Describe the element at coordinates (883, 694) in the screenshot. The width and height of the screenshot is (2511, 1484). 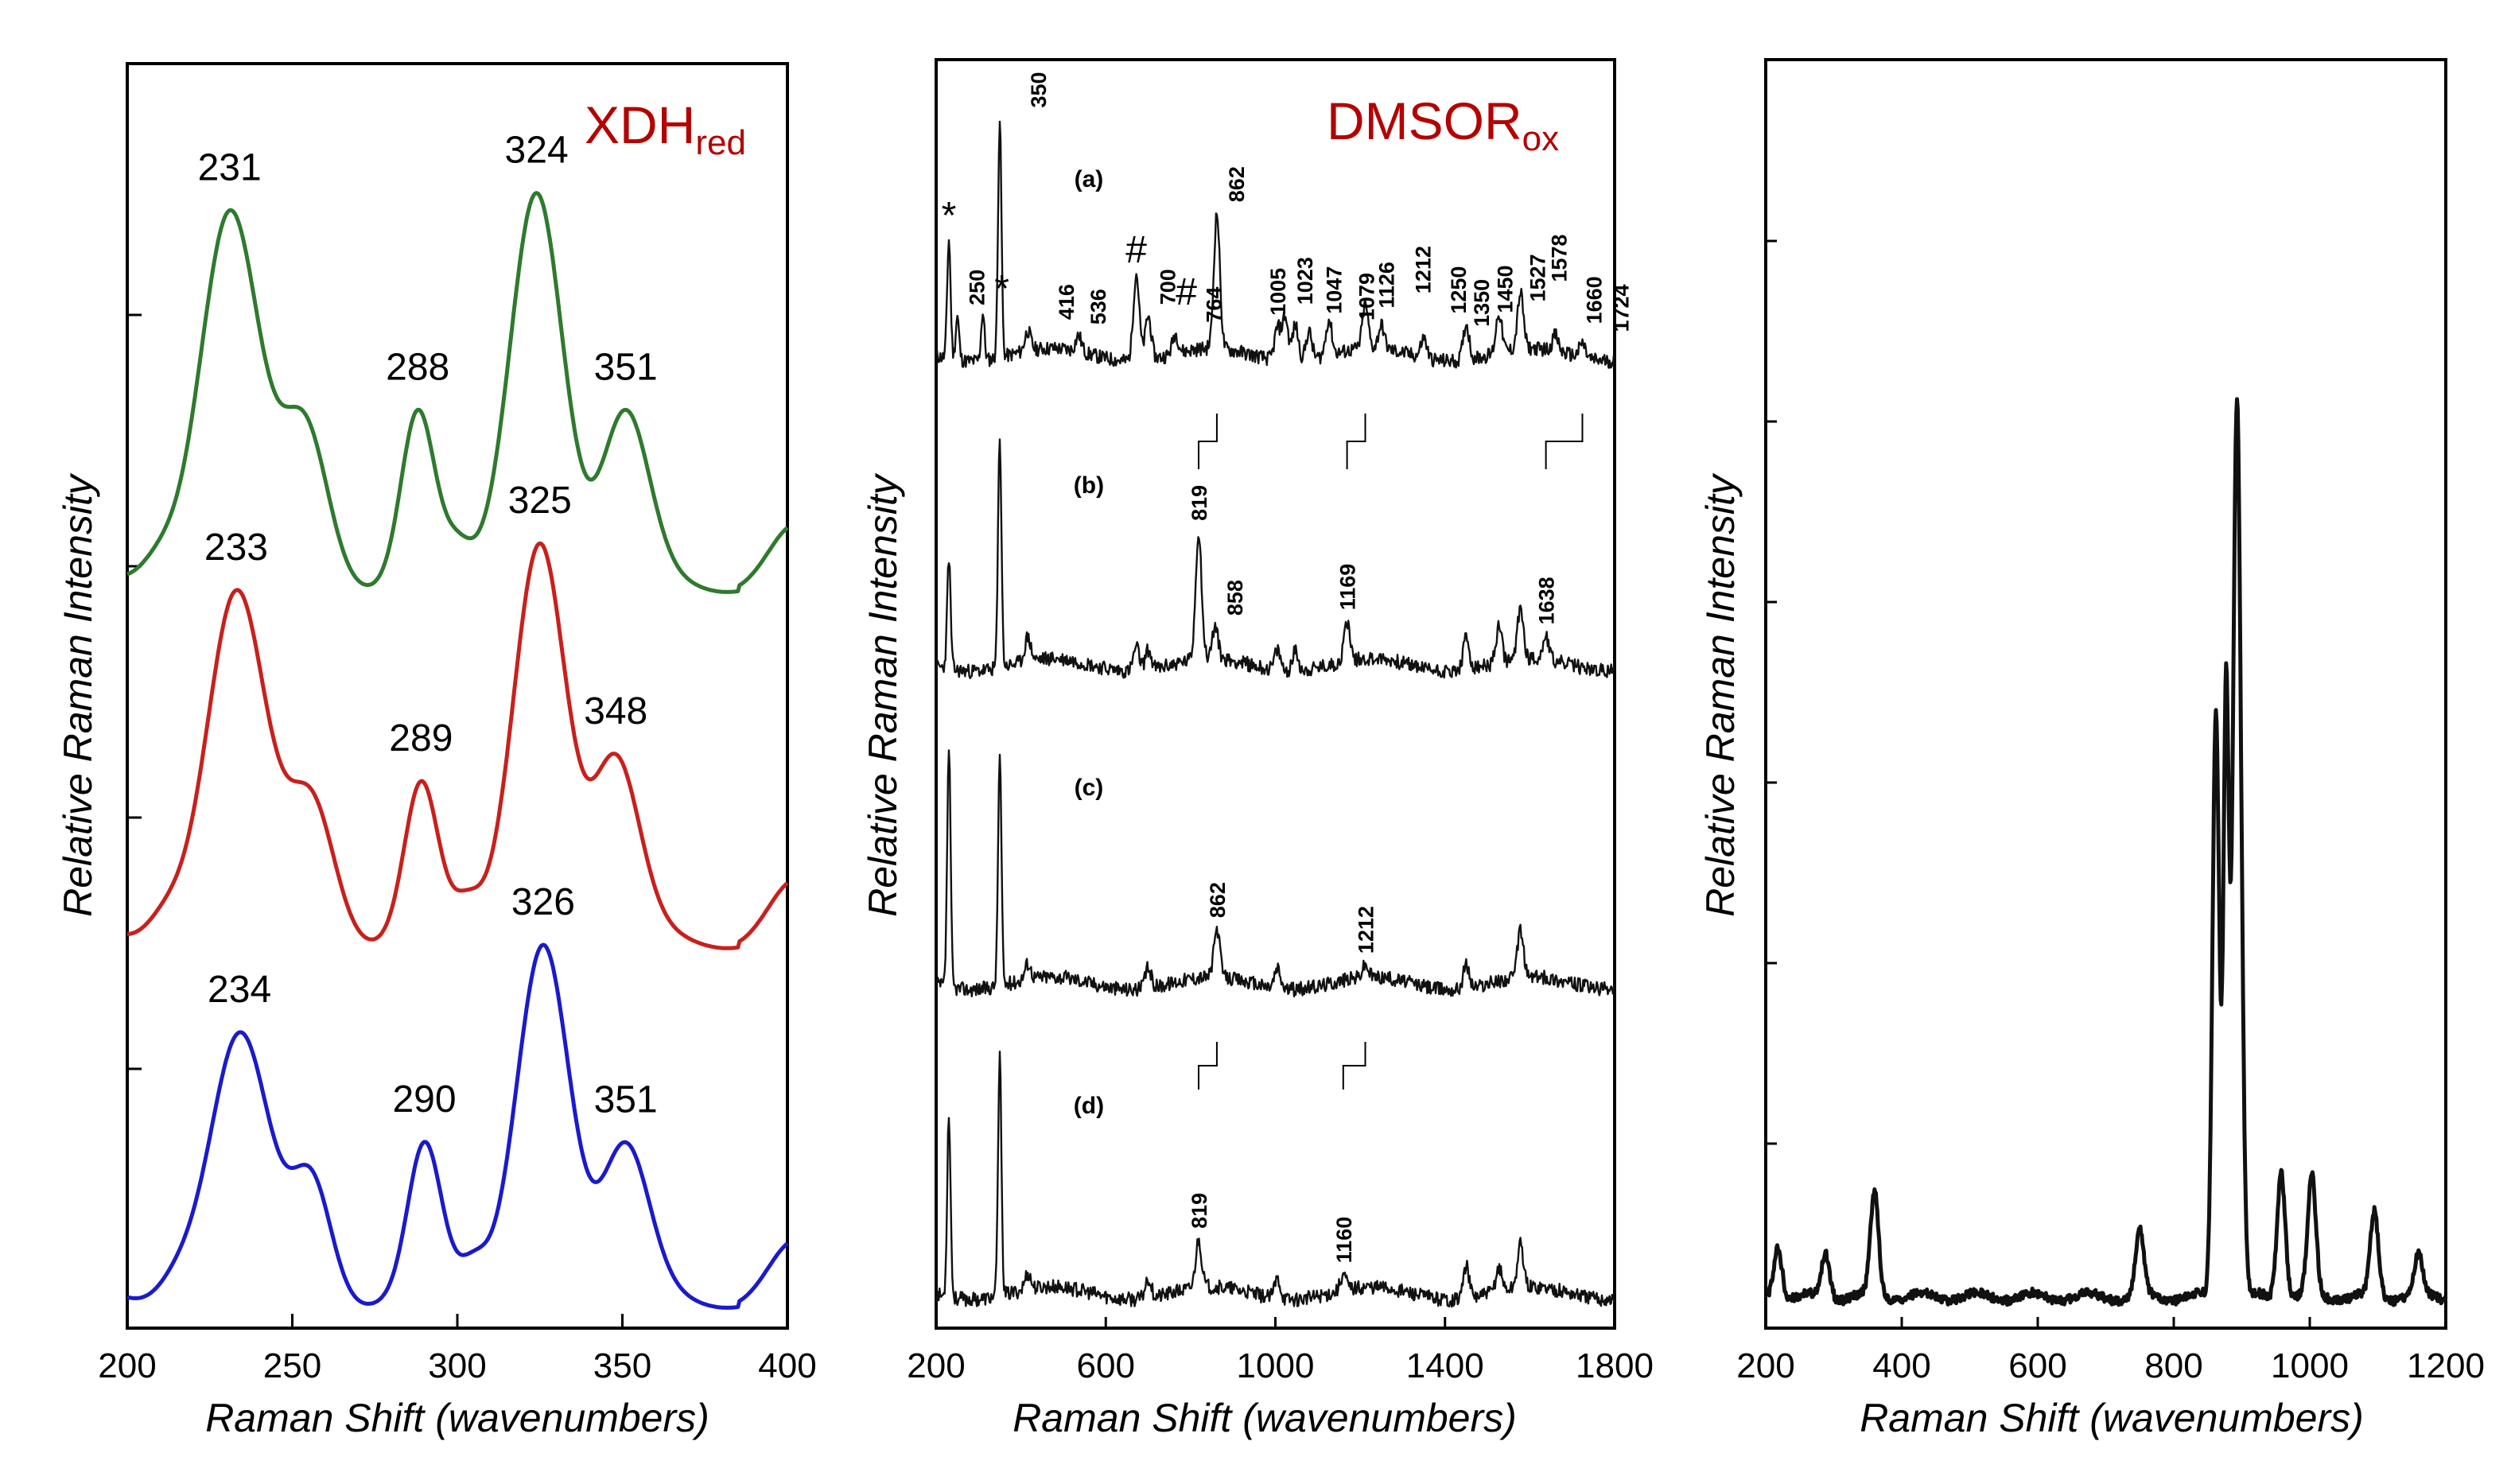
I see `dmsor-y-axis-label: Relative Raman Intensity` at that location.